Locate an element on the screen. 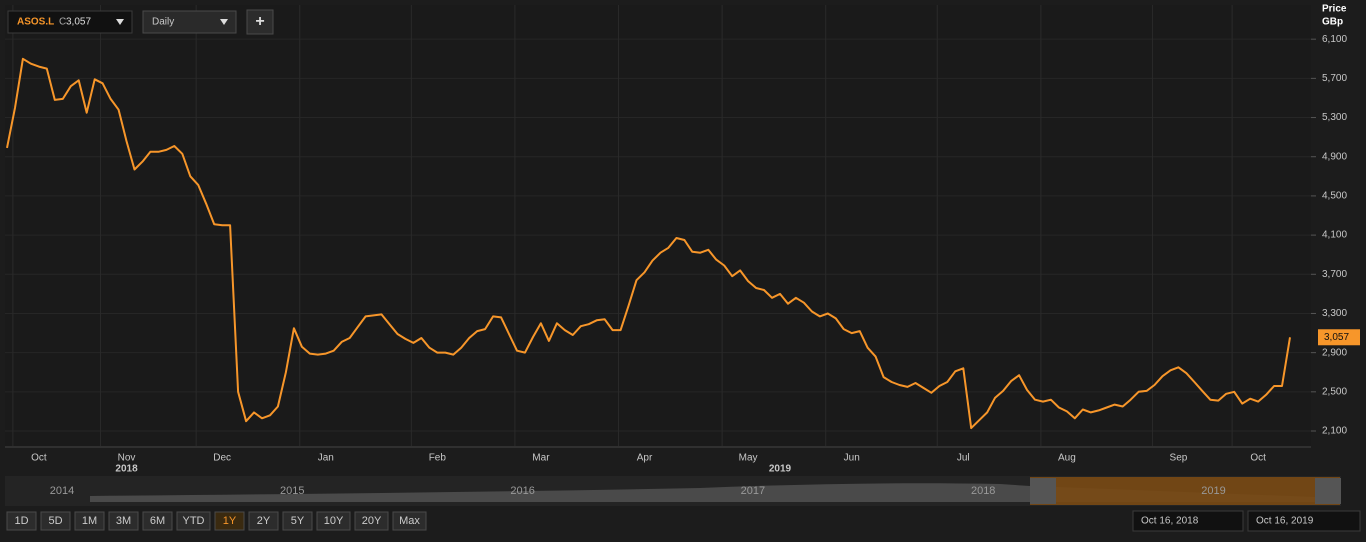 Image resolution: width=1366 pixels, height=542 pixels. range-button-label: 20Y is located at coordinates (372, 521).